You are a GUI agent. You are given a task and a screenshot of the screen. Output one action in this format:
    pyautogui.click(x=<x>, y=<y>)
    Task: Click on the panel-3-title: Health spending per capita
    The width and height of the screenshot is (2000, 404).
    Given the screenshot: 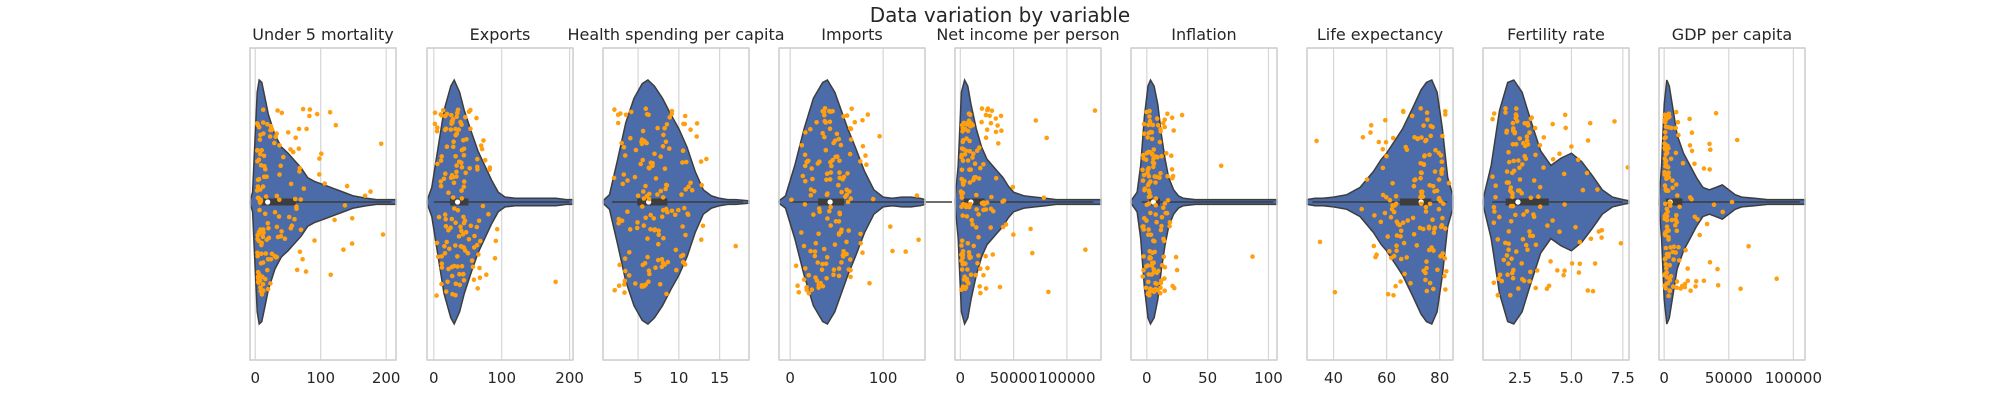 What is the action you would take?
    pyautogui.click(x=675, y=34)
    